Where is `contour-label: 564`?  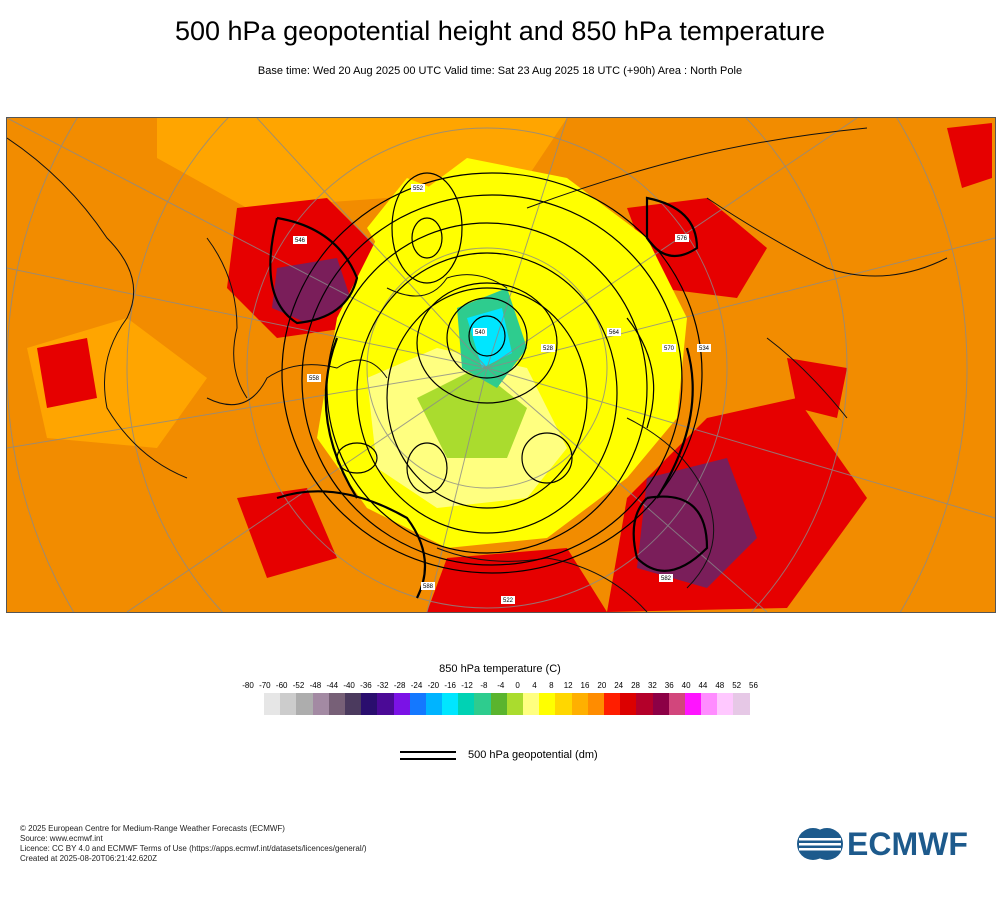 contour-label: 564 is located at coordinates (614, 333).